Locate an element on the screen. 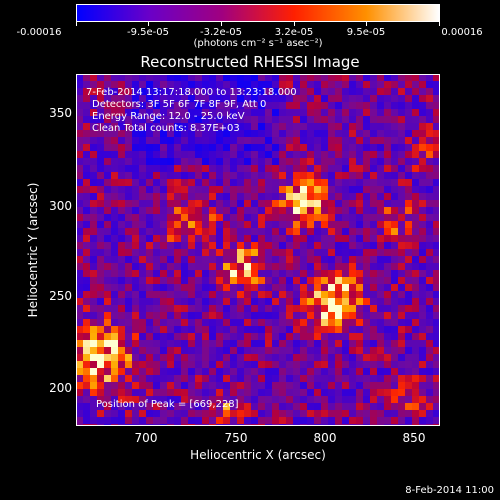 The width and height of the screenshot is (500, 500). y-tick-label: 200 is located at coordinates (60, 388).